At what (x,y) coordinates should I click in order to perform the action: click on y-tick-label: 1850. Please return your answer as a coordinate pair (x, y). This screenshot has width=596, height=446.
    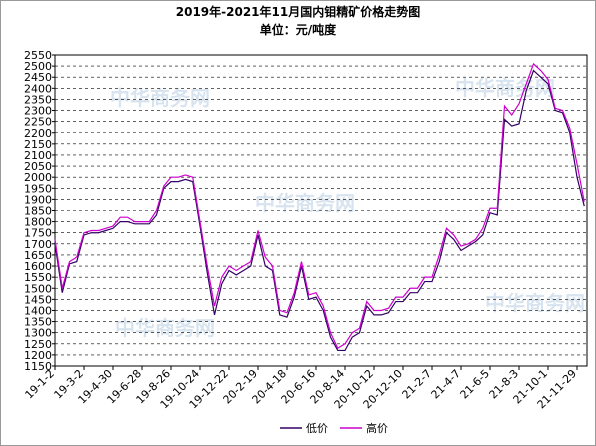
    Looking at the image, I should click on (38, 211).